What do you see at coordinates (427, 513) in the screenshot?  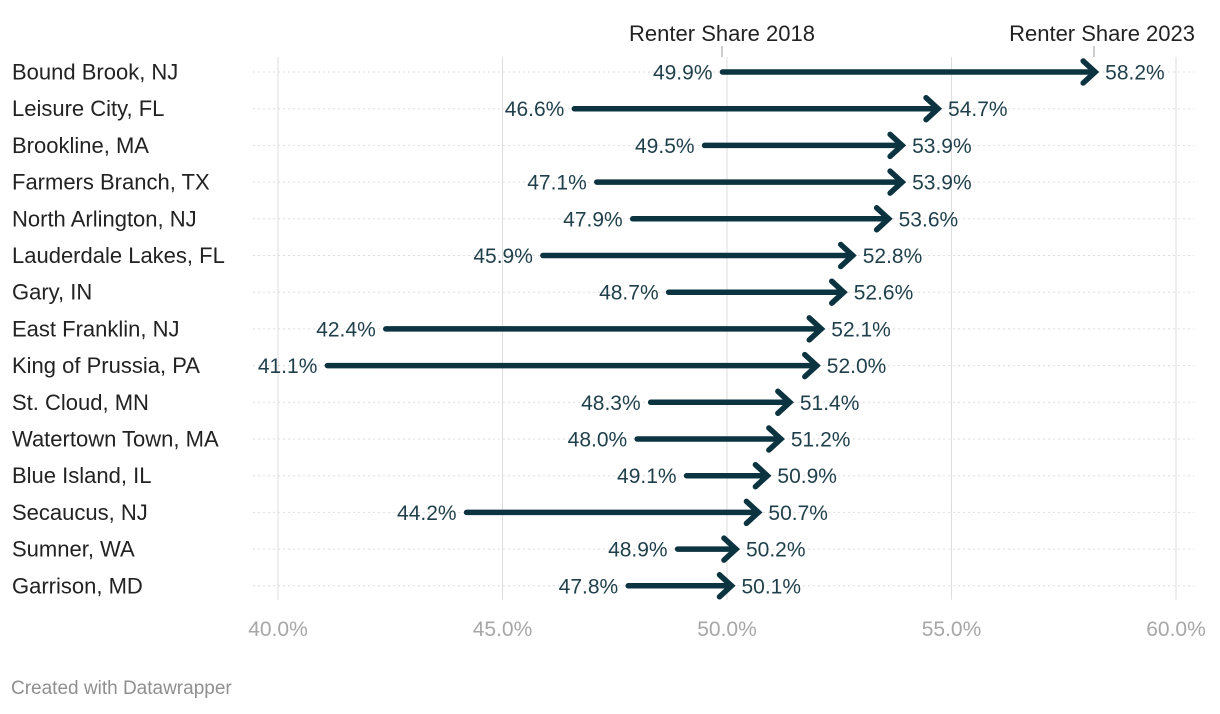 I see `start-value-label: 44.2%` at bounding box center [427, 513].